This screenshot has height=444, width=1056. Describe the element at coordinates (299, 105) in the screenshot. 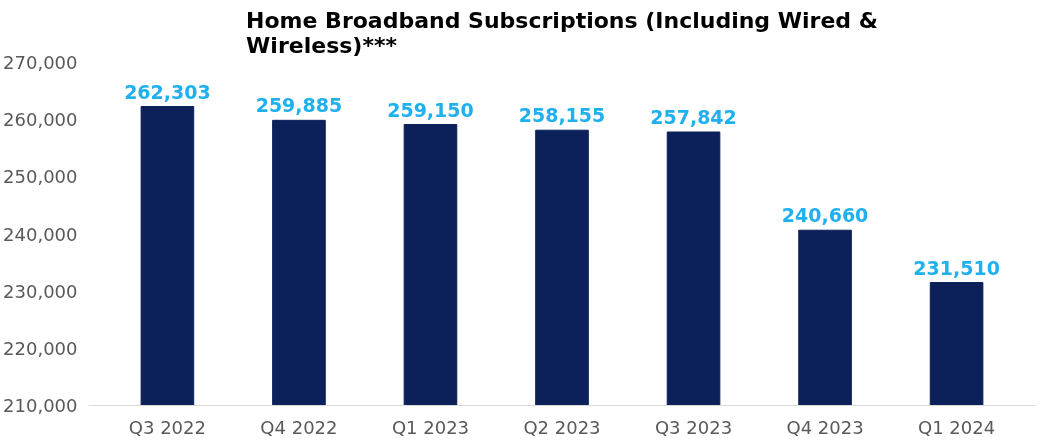

I see `data-label: 259,885` at that location.